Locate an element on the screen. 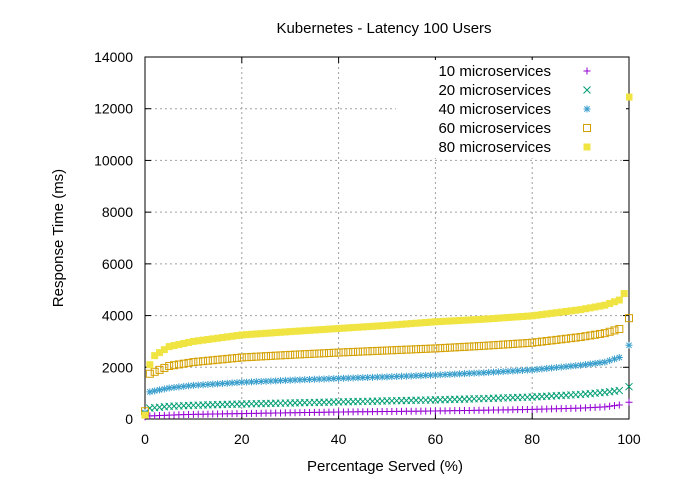 The width and height of the screenshot is (700, 480). legend-label: 20 microservices is located at coordinates (494, 90).